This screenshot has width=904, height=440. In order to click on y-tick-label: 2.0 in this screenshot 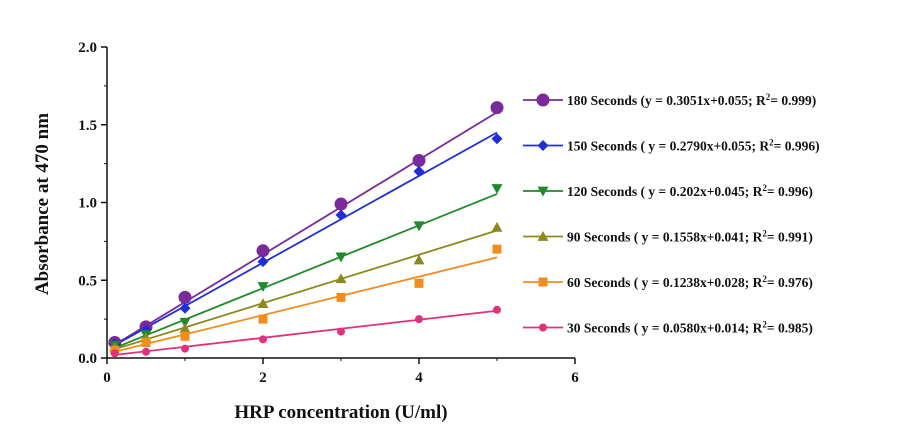, I will do `click(87, 48)`.